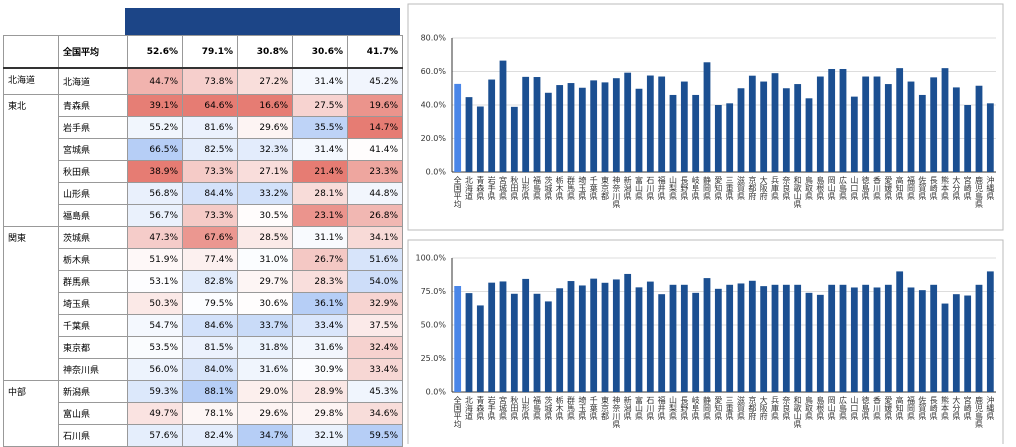 Image resolution: width=1016 pixels, height=447 pixels. What do you see at coordinates (265, 149) in the screenshot?
I see `value-cell: 32.3%` at bounding box center [265, 149].